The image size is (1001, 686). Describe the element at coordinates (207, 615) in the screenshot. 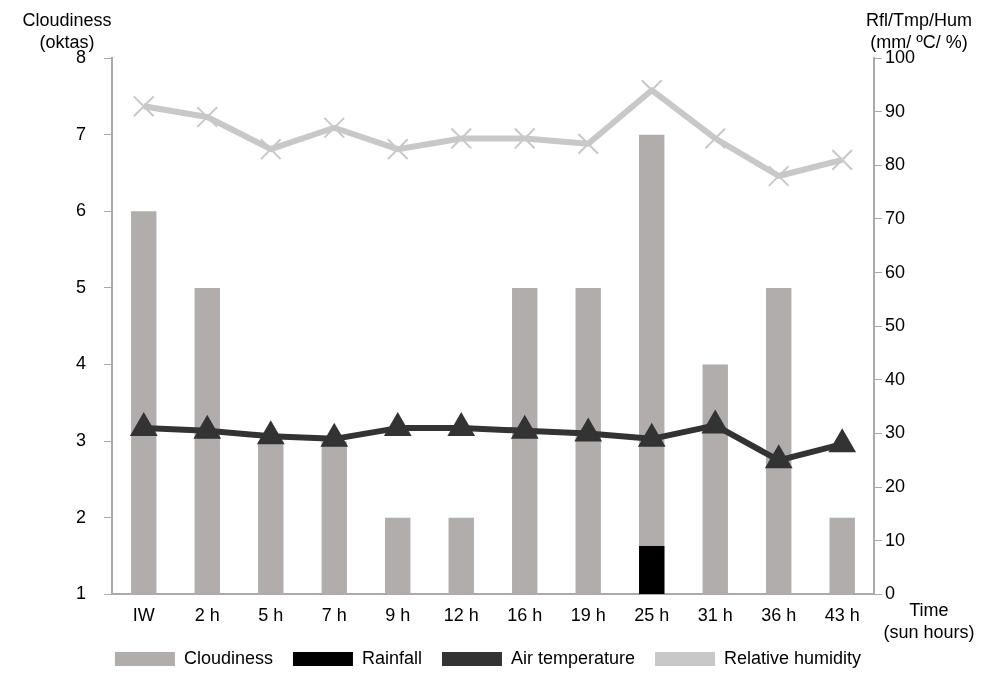

I see `x-tick-label: 2 h` at that location.